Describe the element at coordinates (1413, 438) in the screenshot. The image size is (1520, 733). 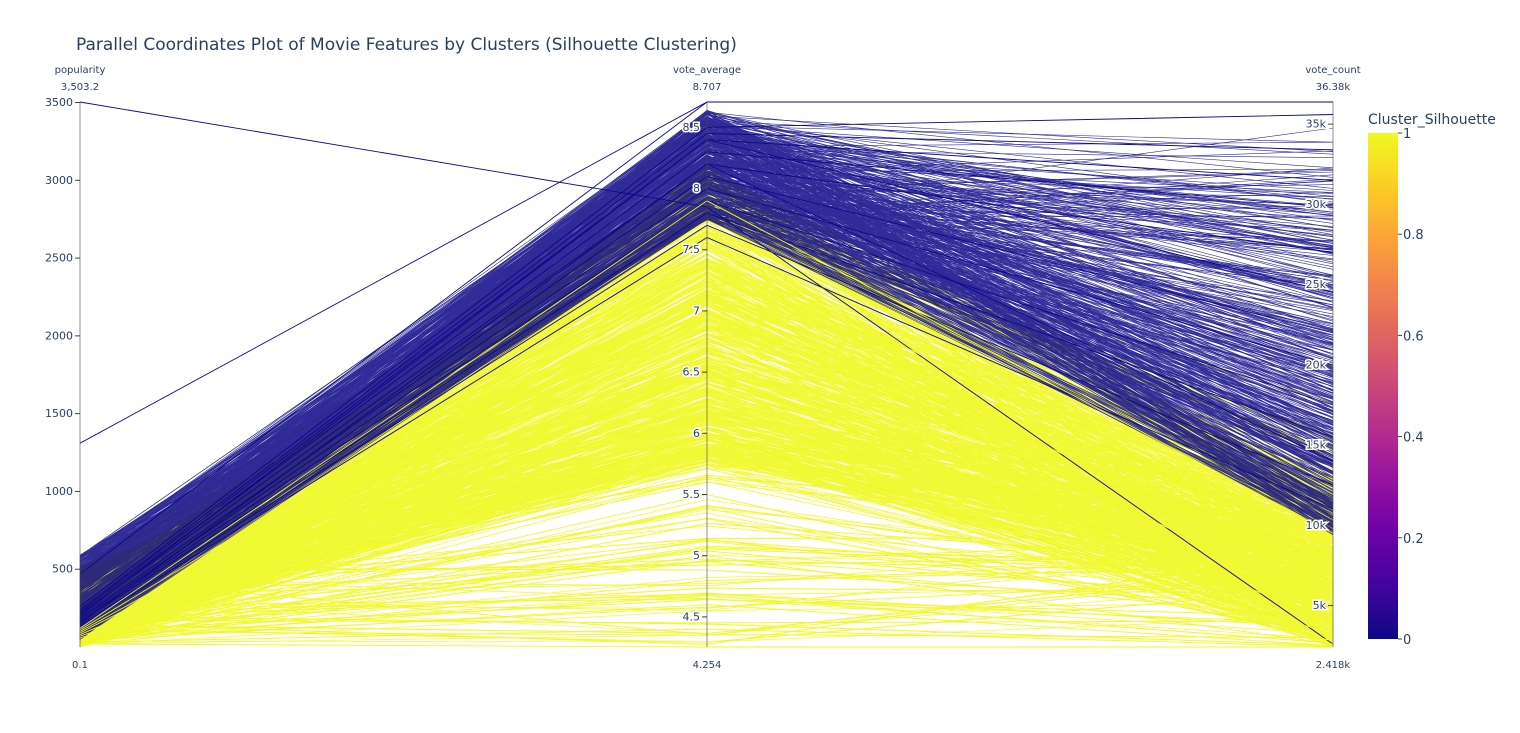
I see `colorbar-tick-label: 0.4` at that location.